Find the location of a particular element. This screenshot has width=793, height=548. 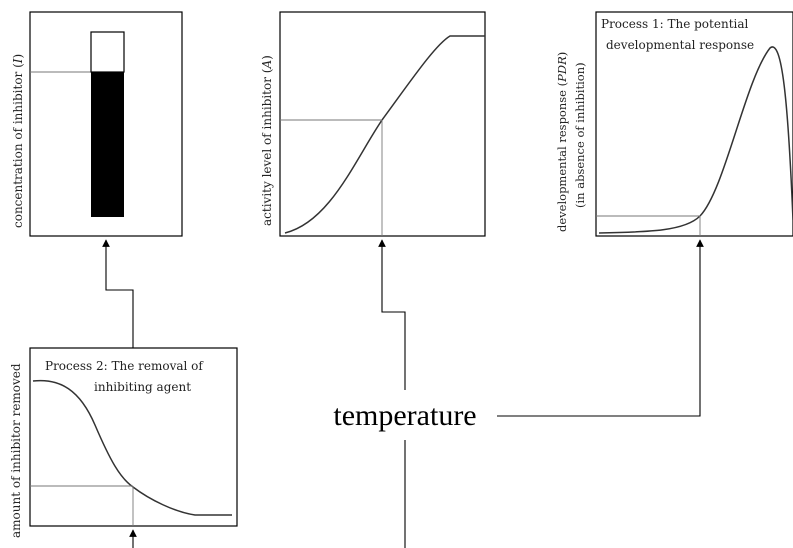

concentration-ylabel: concentration of inhibitor (I) is located at coordinates (18, 141).